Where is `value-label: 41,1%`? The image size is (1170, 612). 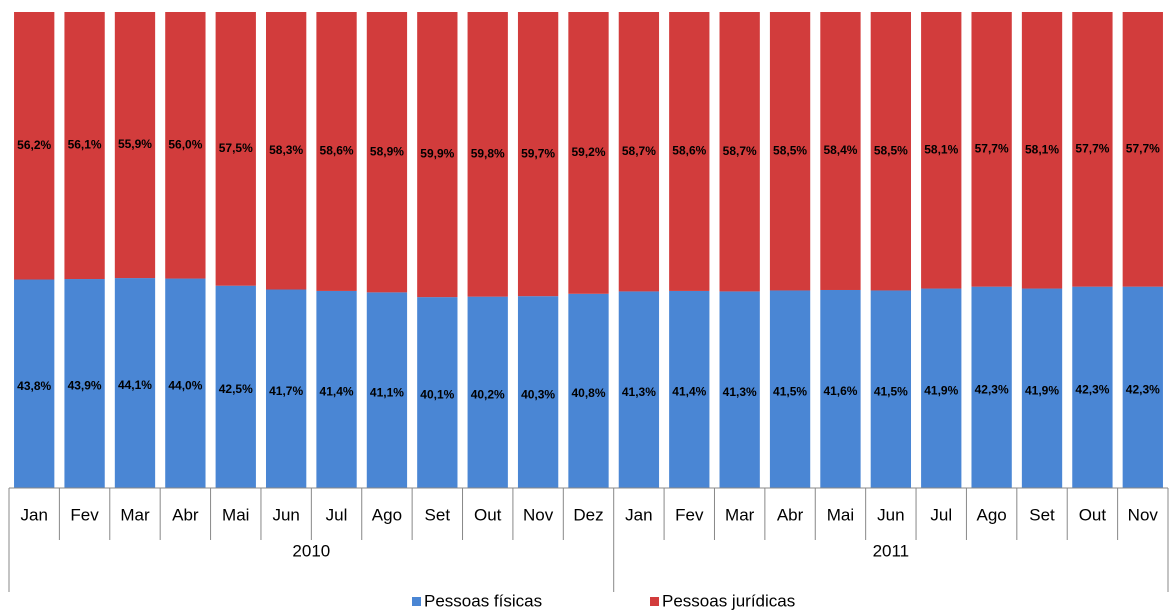
value-label: 41,1% is located at coordinates (387, 392).